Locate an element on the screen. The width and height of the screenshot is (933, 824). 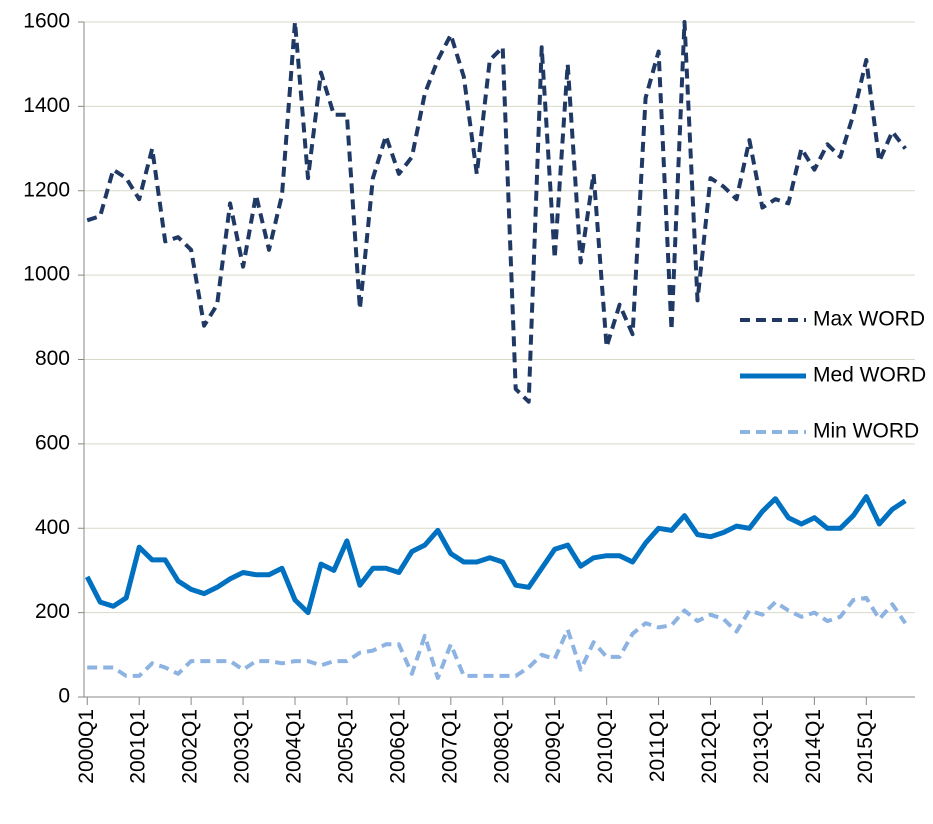
x-tick-label: 2014Q1 is located at coordinates (813, 746).